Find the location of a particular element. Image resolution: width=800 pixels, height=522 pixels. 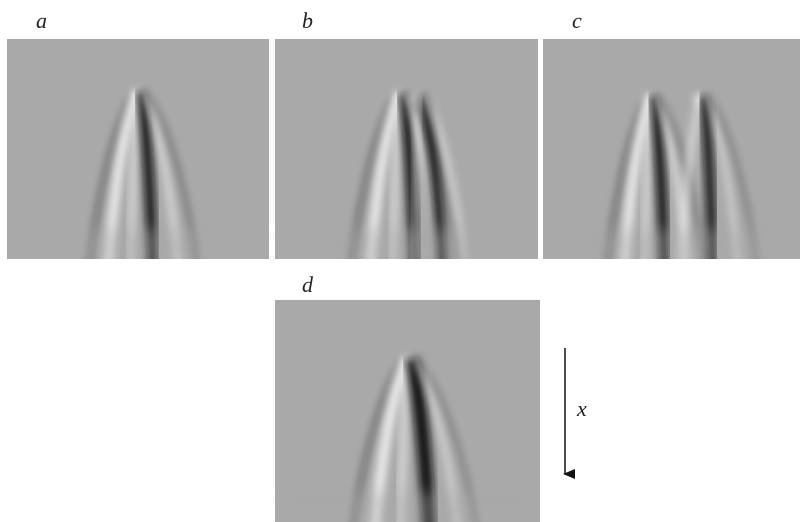

panel-label: c is located at coordinates (577, 20).